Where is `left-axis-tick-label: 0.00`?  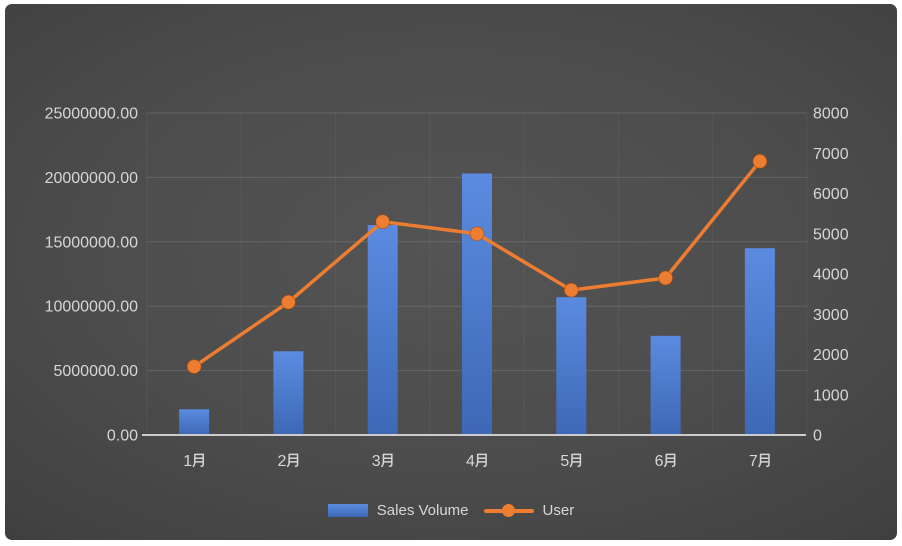
left-axis-tick-label: 0.00 is located at coordinates (122, 436).